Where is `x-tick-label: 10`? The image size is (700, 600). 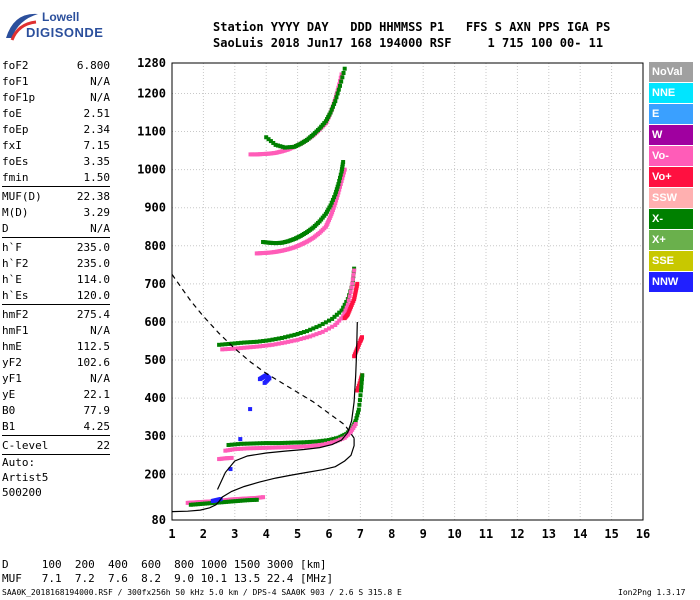 x-tick-label: 10 is located at coordinates (454, 534).